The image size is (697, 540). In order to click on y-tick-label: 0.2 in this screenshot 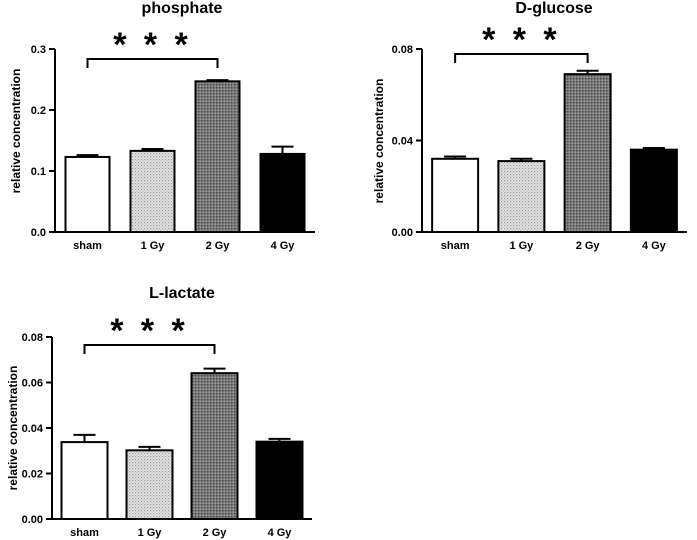, I will do `click(38, 111)`.